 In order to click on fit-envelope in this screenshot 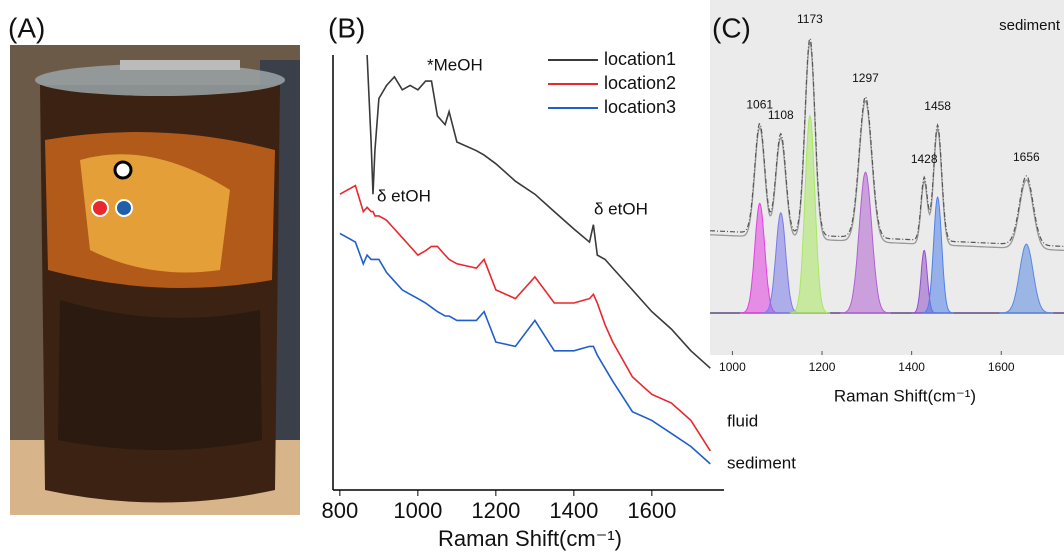, I will do `click(887, 147)`.